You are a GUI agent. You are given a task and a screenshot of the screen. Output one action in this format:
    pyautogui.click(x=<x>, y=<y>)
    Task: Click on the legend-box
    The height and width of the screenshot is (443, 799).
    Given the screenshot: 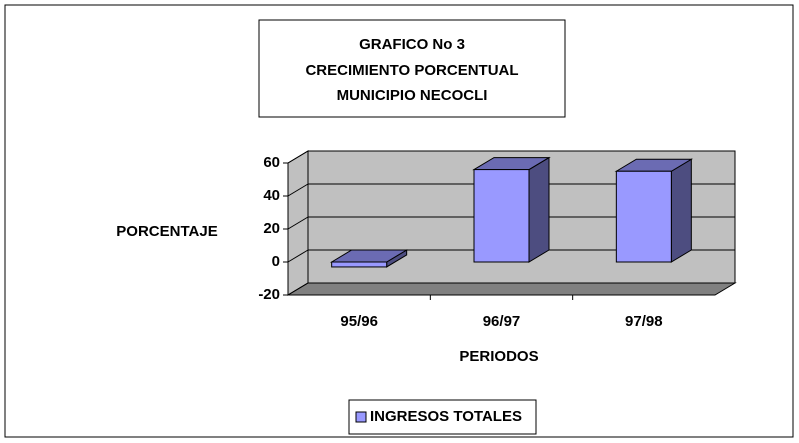 What is the action you would take?
    pyautogui.click(x=442, y=417)
    